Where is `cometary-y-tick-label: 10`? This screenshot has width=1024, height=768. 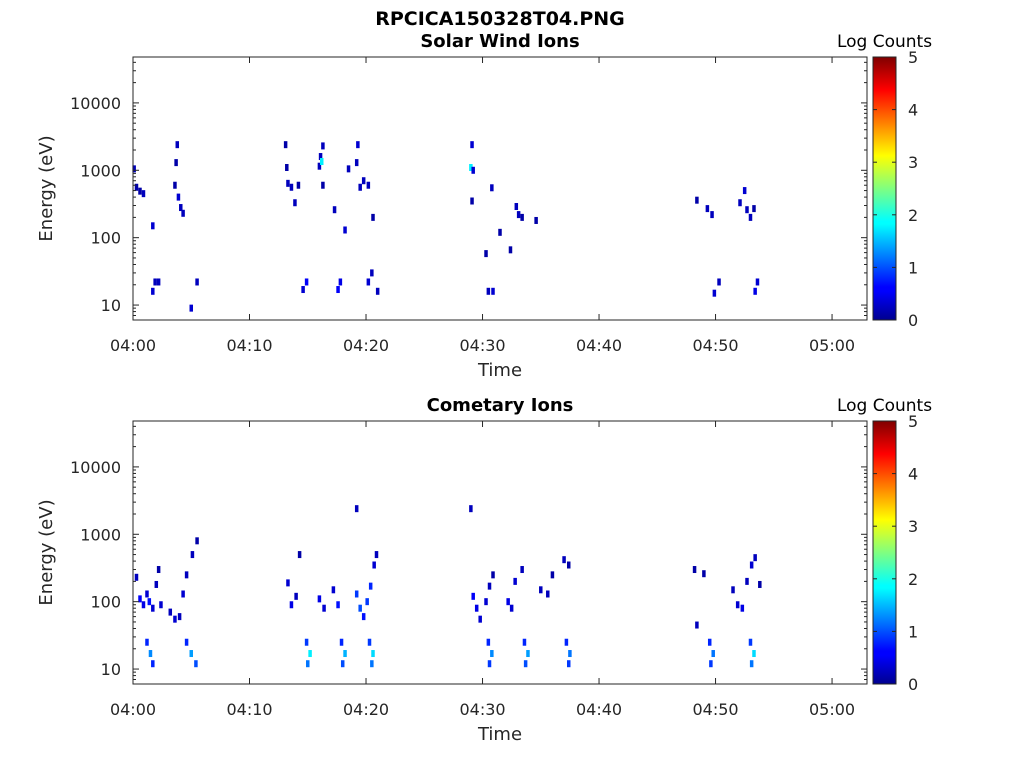 cometary-y-tick-label: 10 is located at coordinates (111, 669).